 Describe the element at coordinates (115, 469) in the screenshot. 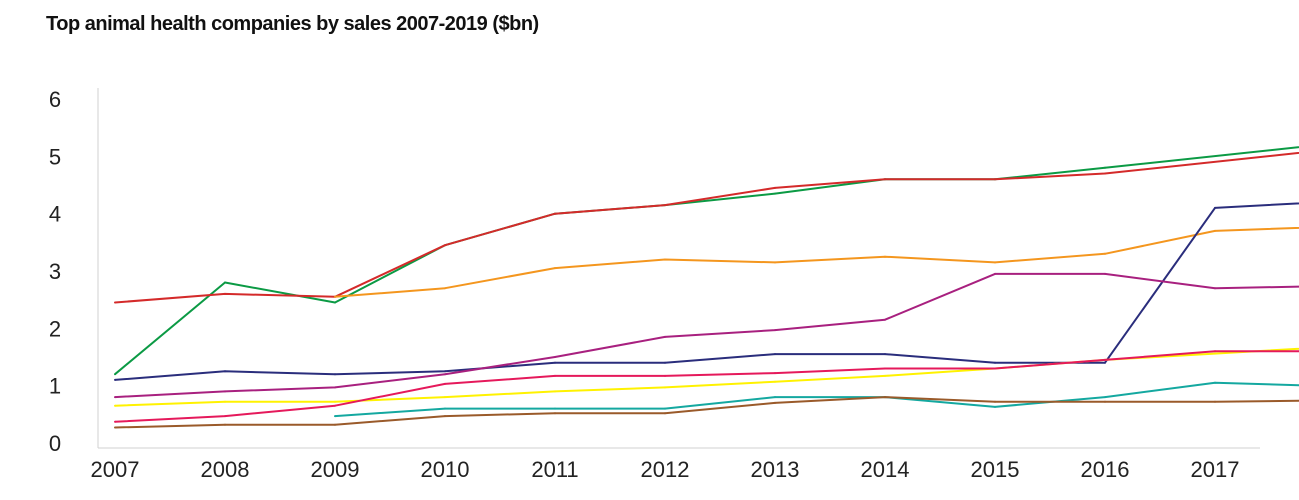

I see `x-tick-label: 2007` at that location.